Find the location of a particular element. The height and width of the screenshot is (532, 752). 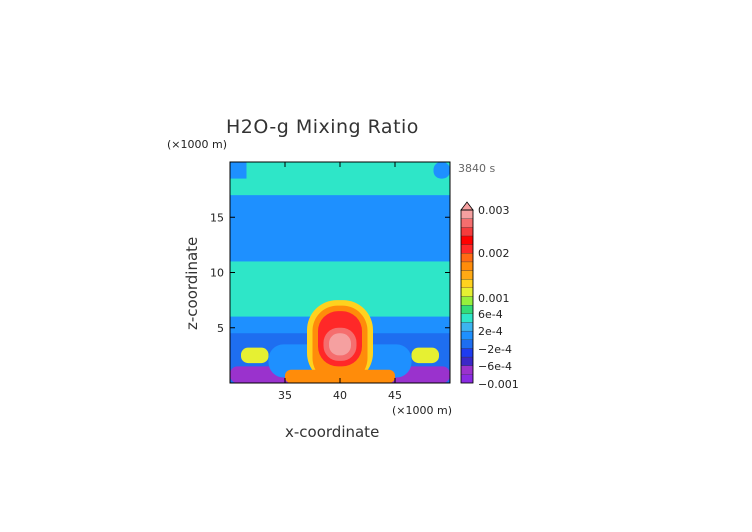

colorbar-label: 2e-4 is located at coordinates (490, 331).